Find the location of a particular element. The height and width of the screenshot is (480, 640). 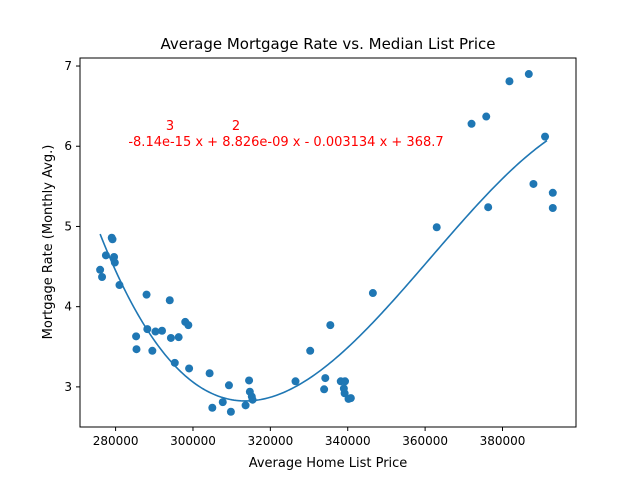

x-axis-label: Average Home List Price is located at coordinates (328, 463).